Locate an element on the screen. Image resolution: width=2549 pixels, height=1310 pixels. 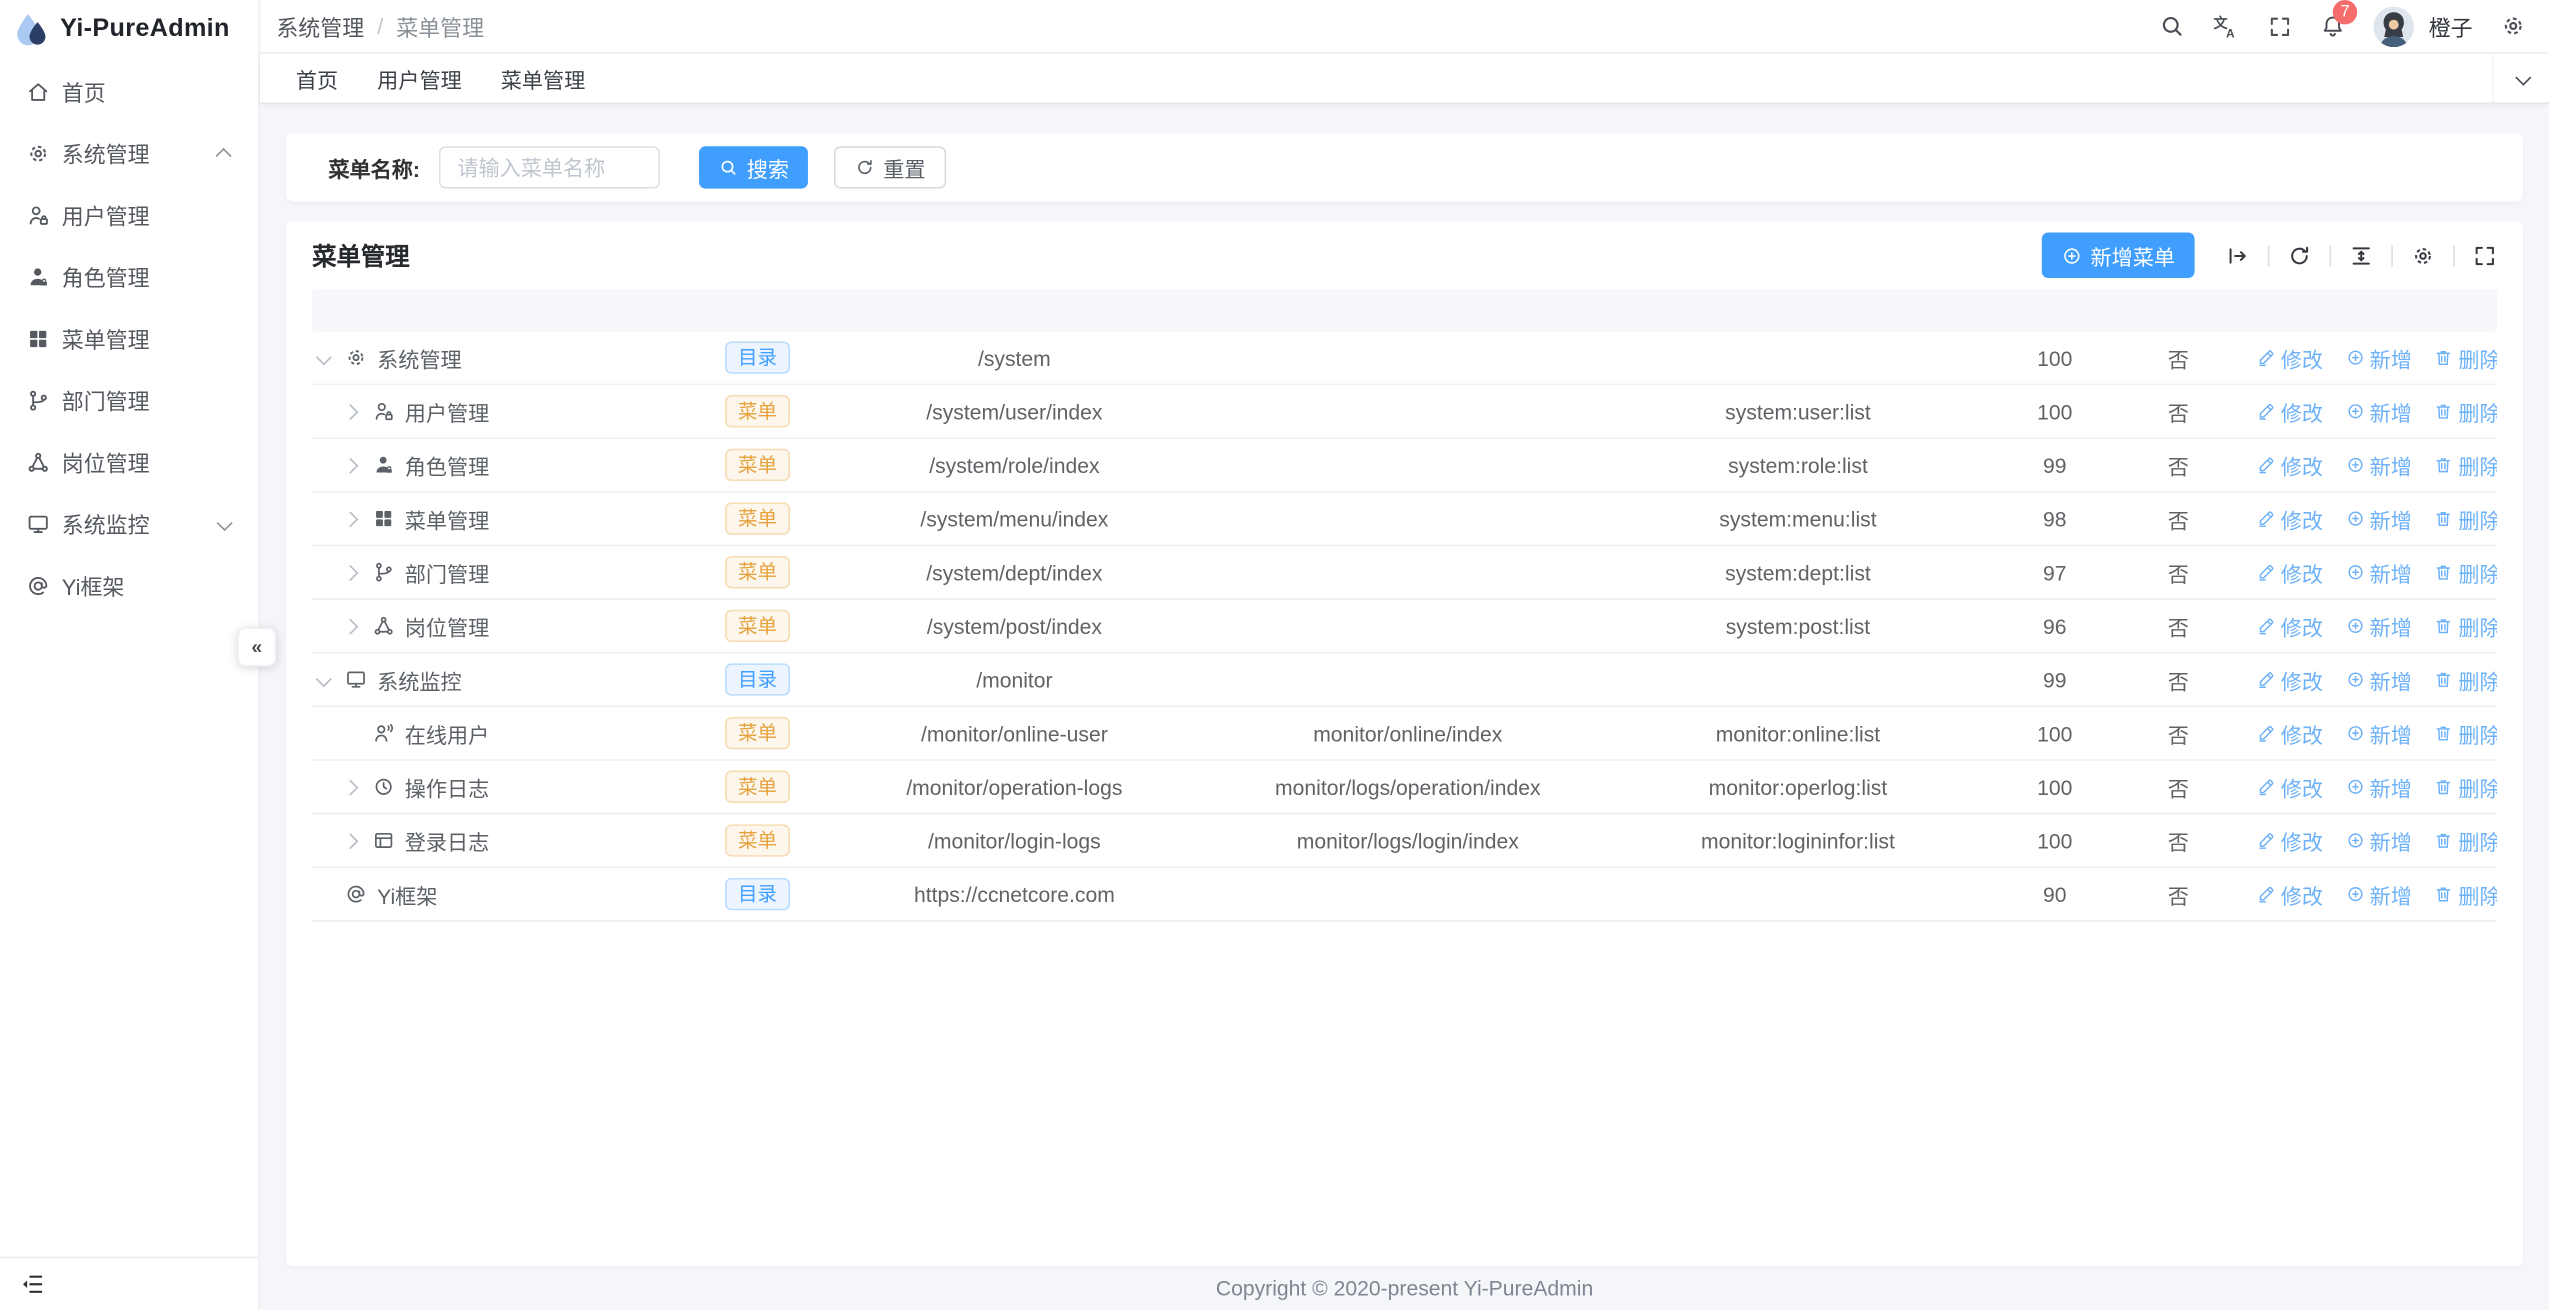
sidebar-item: 部门管理 is located at coordinates (129, 400).